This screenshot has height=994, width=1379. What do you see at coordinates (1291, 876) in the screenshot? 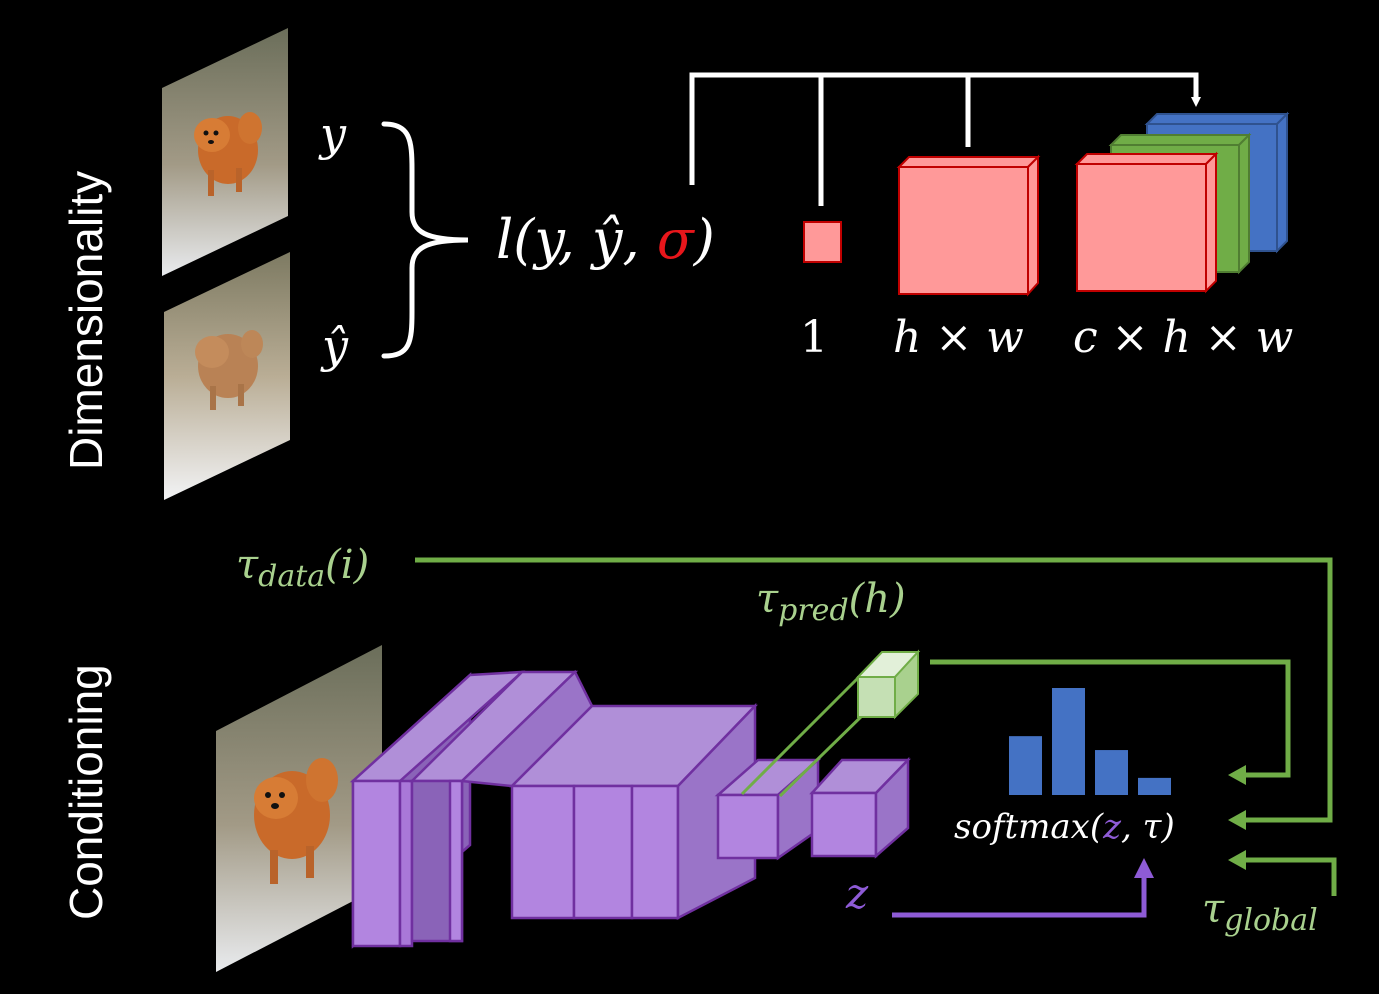
I see `tau-global-line` at bounding box center [1291, 876].